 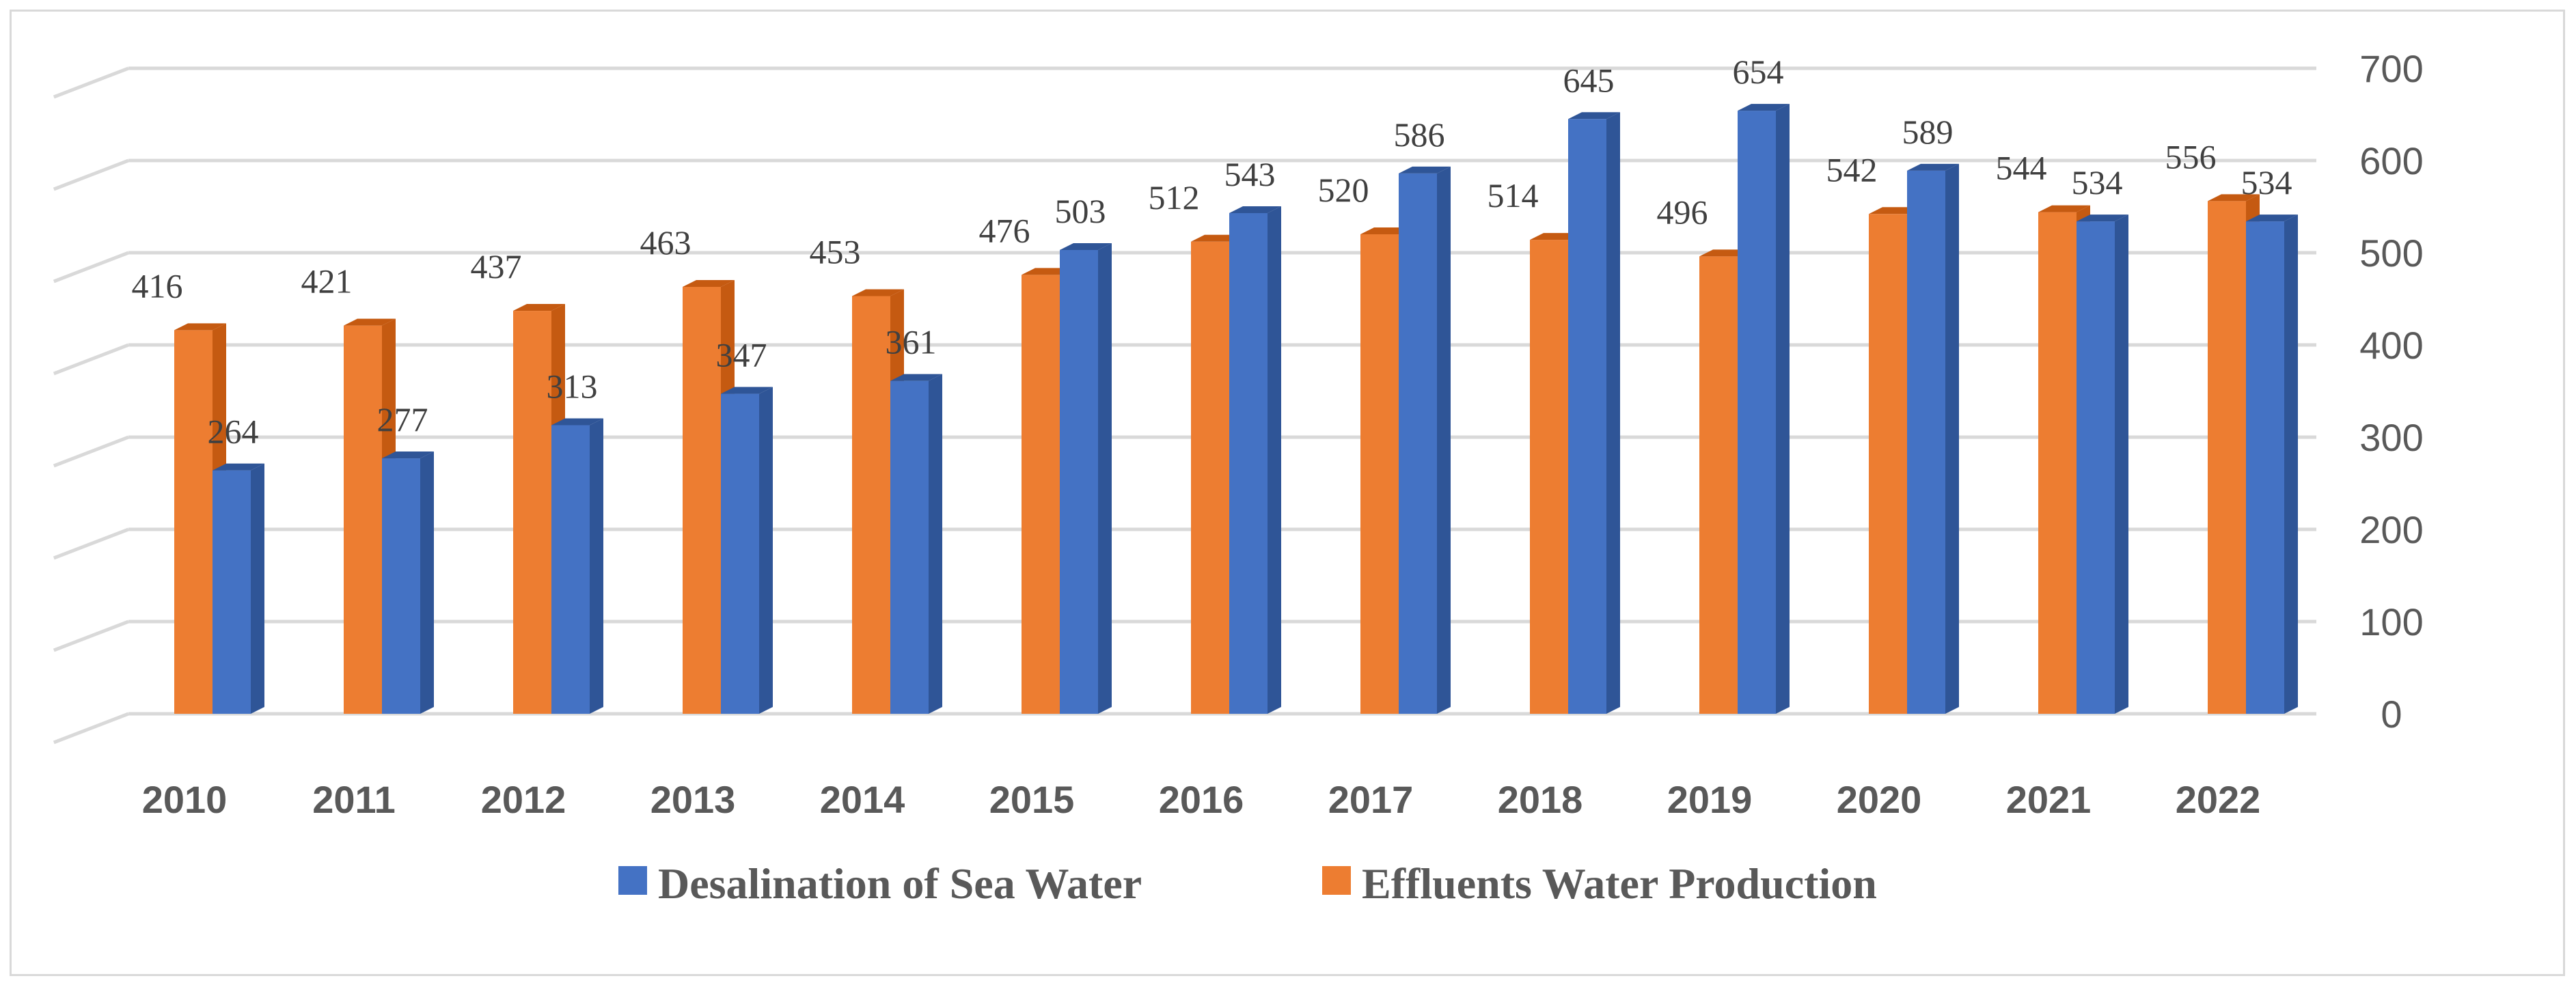 What do you see at coordinates (2049, 800) in the screenshot?
I see `x-tick-label: 2021` at bounding box center [2049, 800].